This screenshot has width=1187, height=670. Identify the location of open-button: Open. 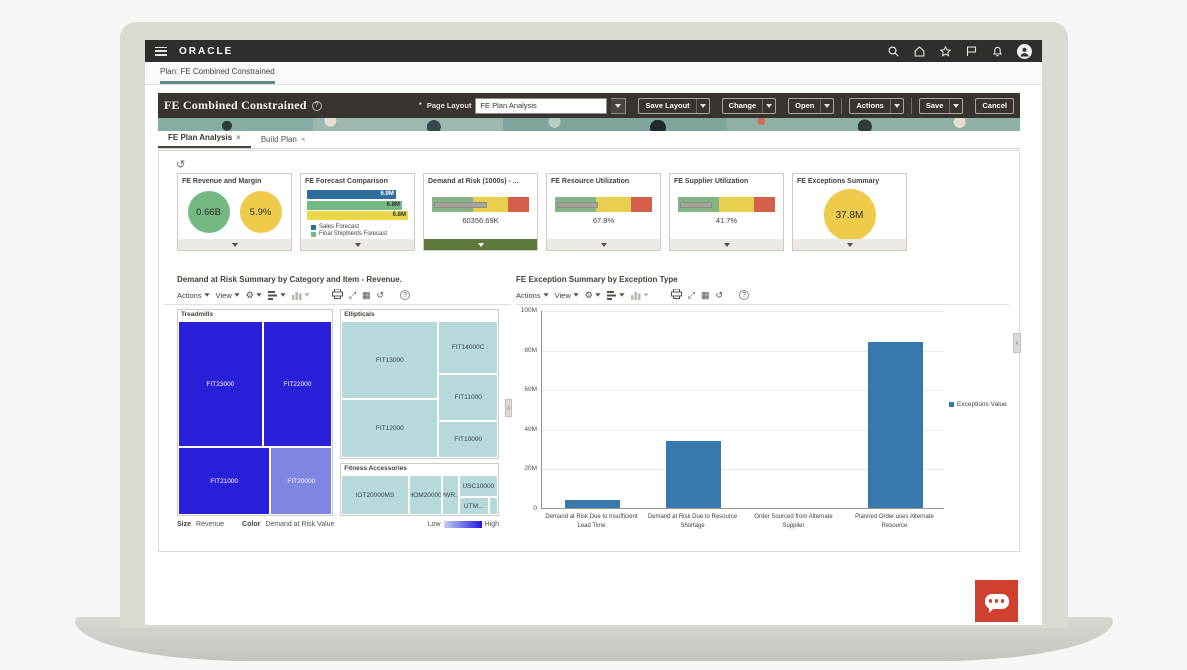
(811, 105).